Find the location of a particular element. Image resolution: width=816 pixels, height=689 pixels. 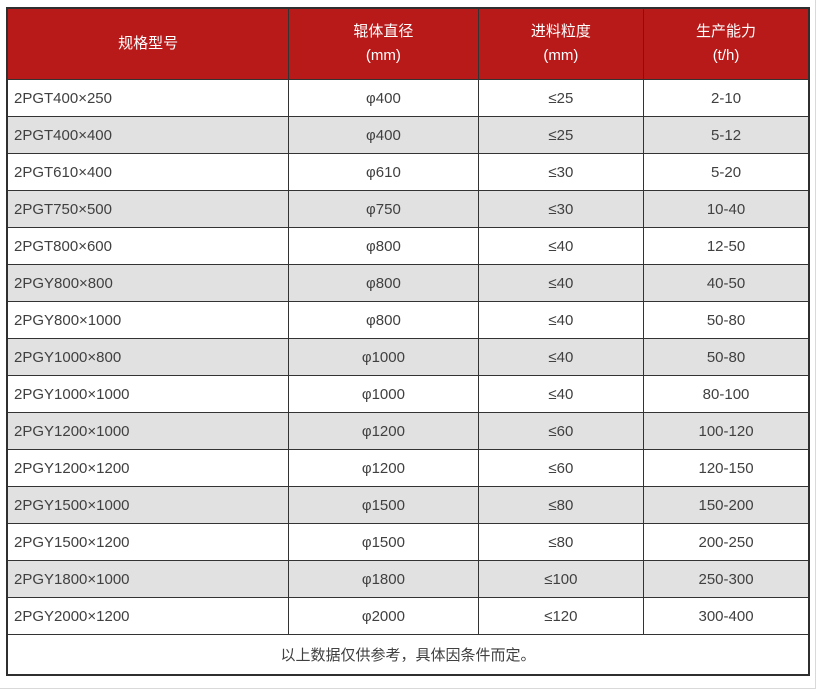

table-row: 2PGY1000×800 φ1000 ≤40 50-80 is located at coordinates (408, 357).